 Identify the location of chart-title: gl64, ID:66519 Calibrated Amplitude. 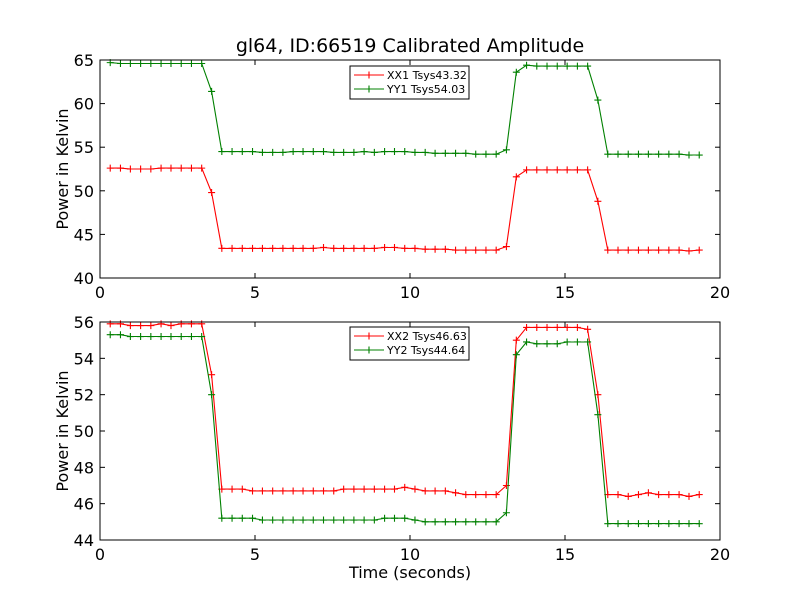
(410, 46).